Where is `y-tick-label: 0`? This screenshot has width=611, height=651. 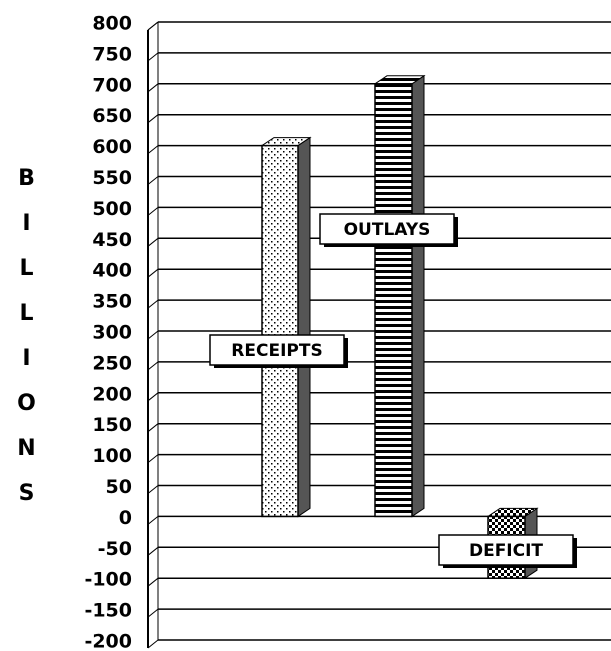
y-tick-label: 0 is located at coordinates (125, 518).